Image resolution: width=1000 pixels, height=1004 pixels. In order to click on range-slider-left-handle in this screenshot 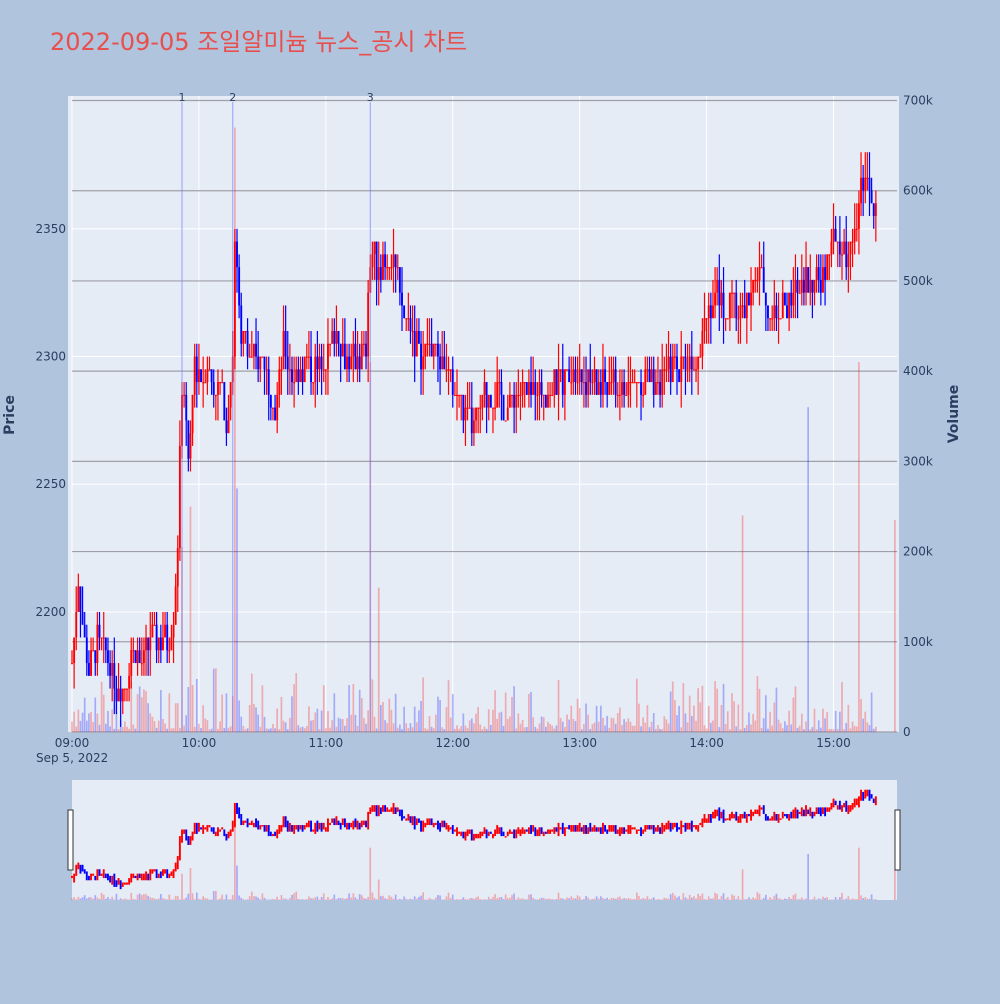, I will do `click(70, 840)`.